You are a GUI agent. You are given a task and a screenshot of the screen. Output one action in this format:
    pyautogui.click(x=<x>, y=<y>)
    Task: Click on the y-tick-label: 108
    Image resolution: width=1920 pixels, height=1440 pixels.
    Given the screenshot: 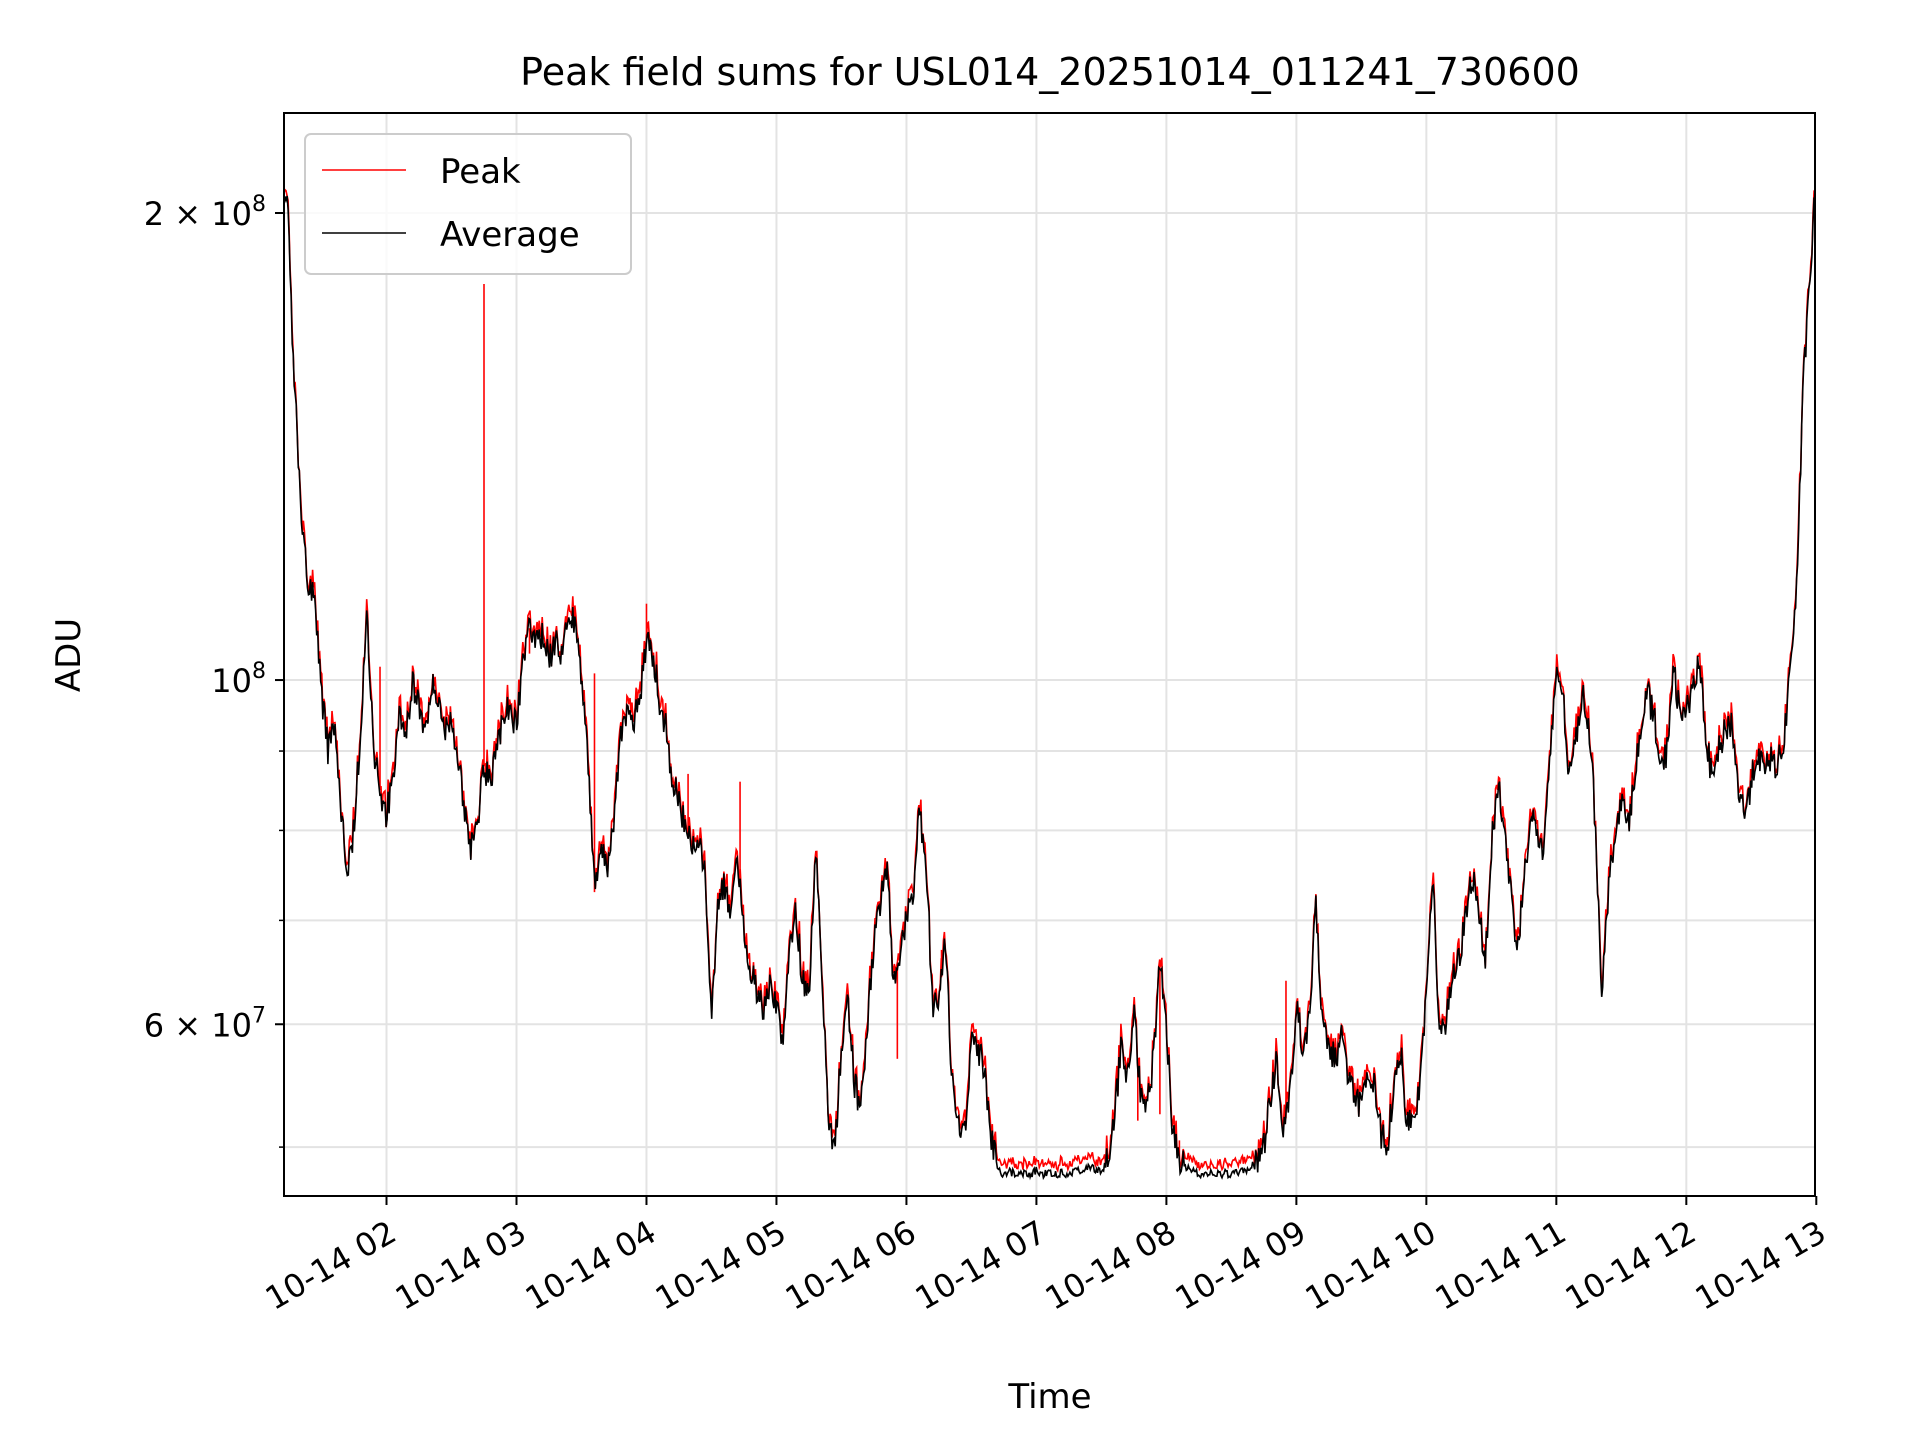 What is the action you would take?
    pyautogui.click(x=238, y=679)
    